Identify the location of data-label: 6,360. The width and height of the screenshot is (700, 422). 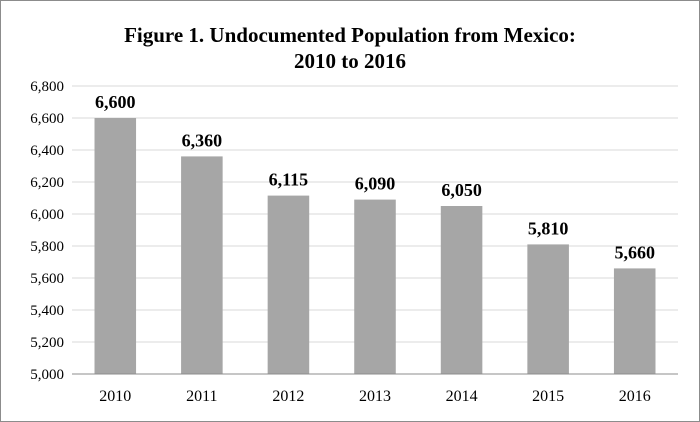
(202, 140).